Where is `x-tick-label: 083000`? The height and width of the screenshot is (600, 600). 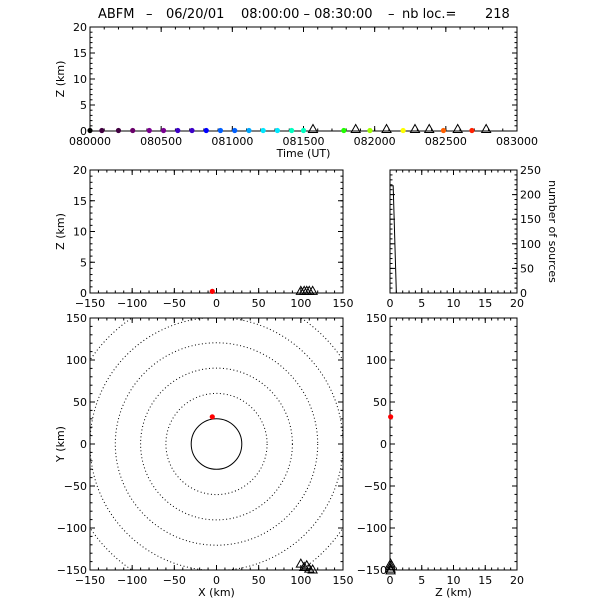
x-tick-label: 083000 is located at coordinates (517, 141).